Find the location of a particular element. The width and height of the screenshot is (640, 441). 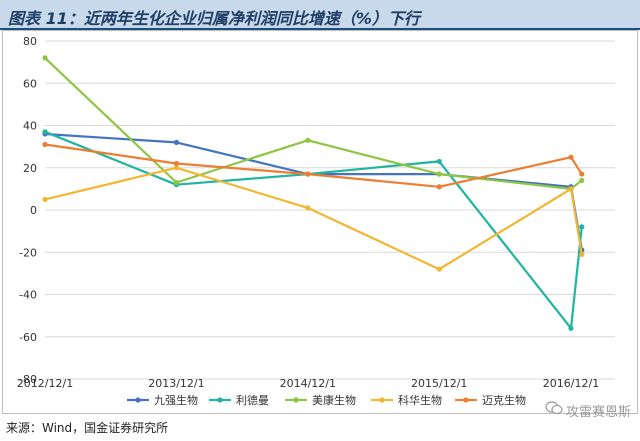

y-tick-label: -60 is located at coordinates (28, 337).